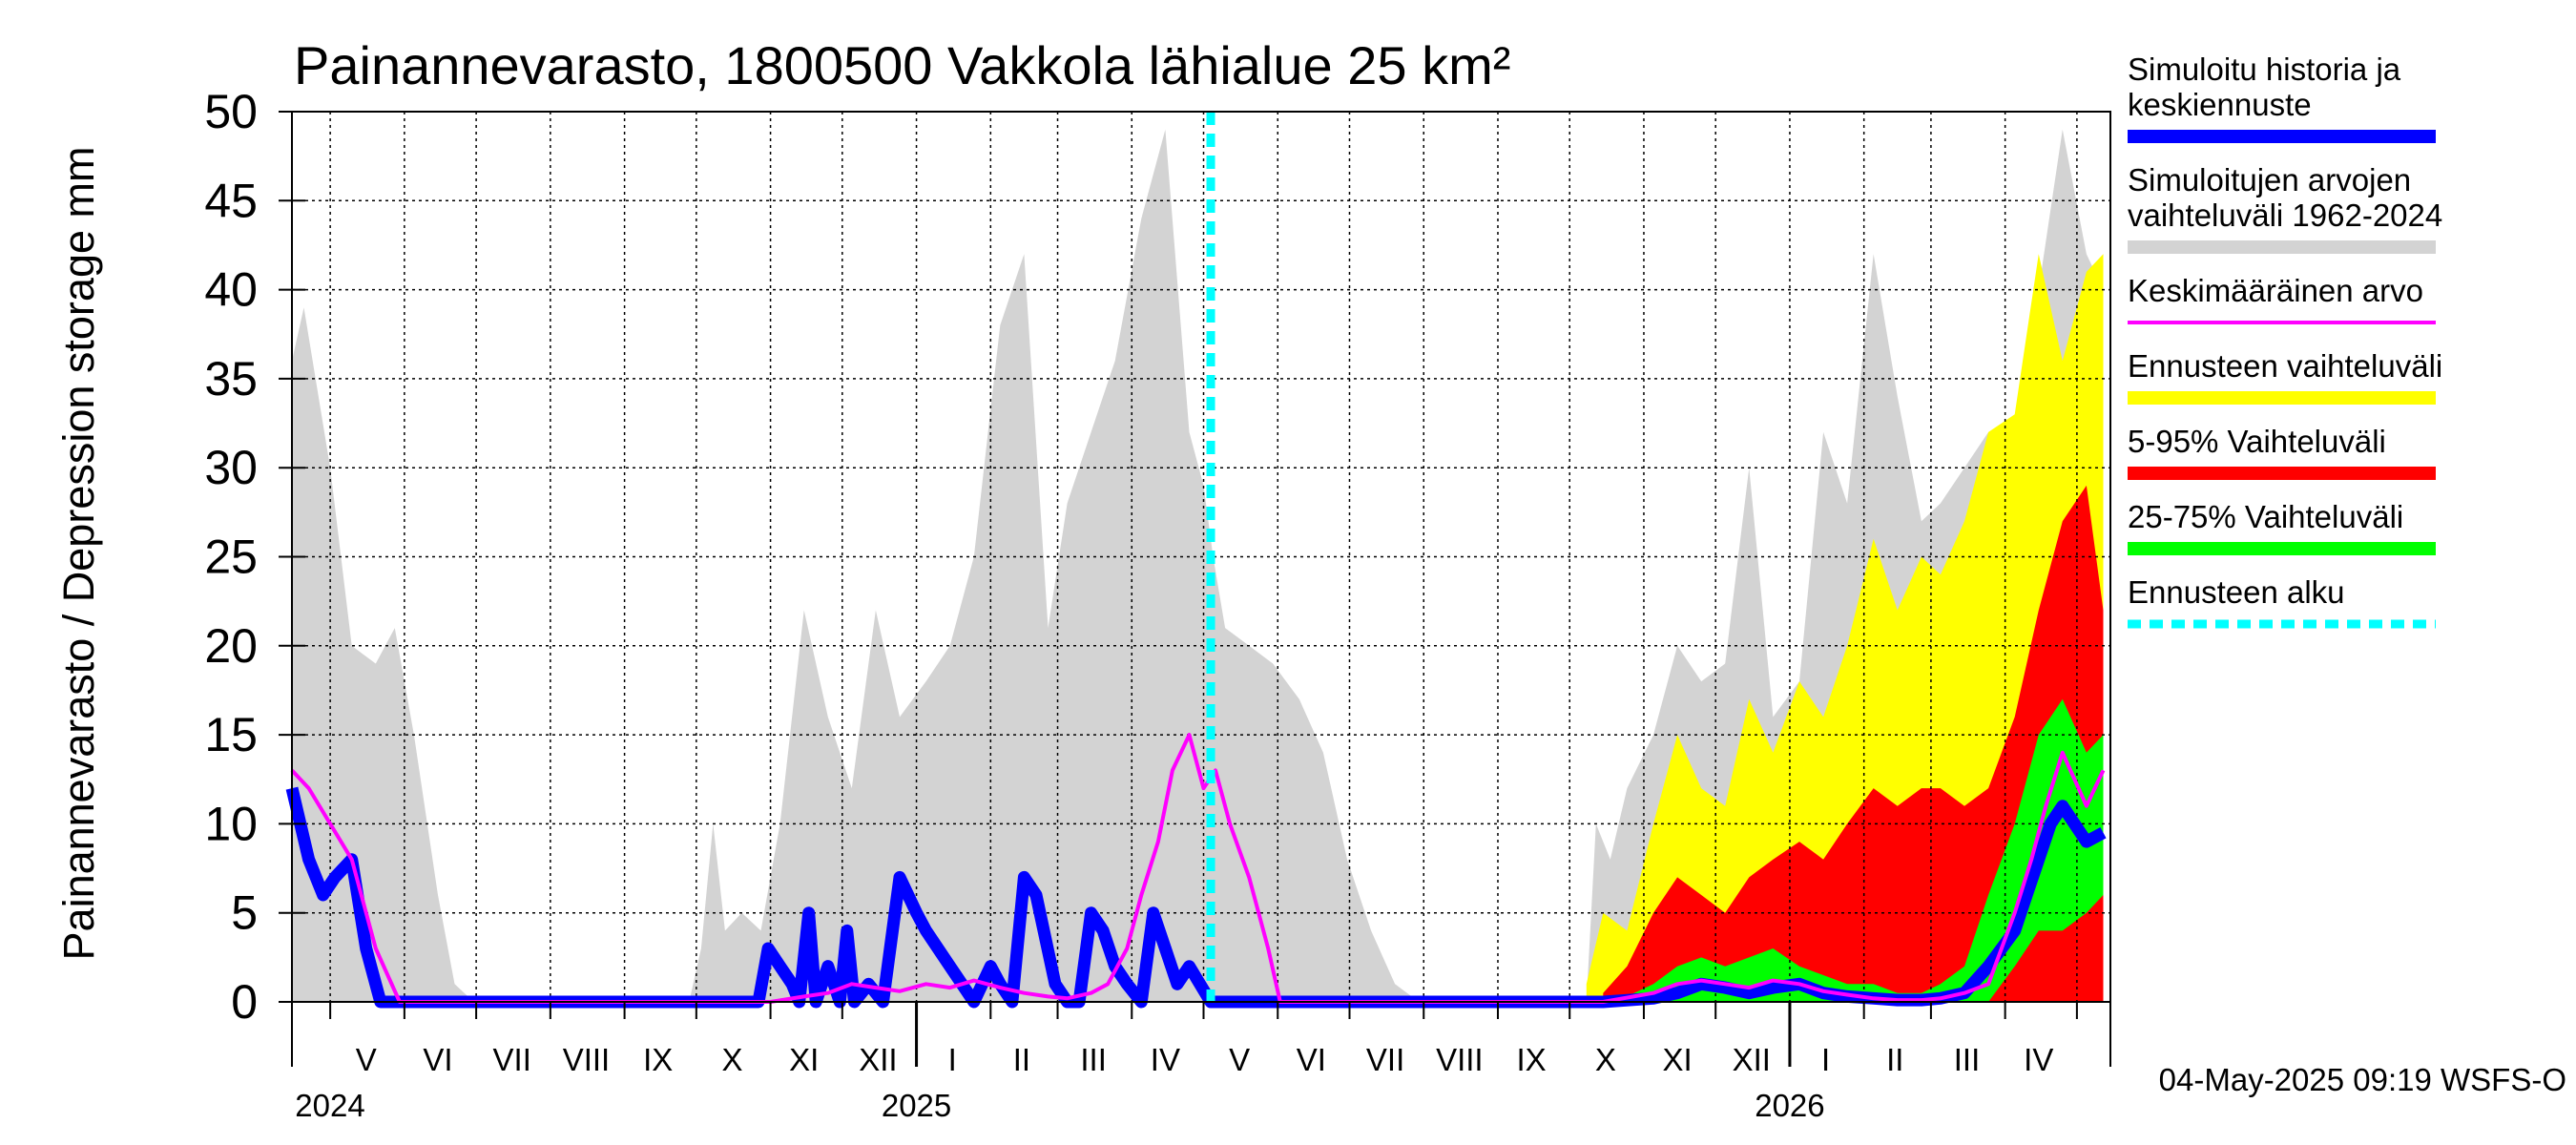  What do you see at coordinates (231, 734) in the screenshot?
I see `y-tick-label: 15` at bounding box center [231, 734].